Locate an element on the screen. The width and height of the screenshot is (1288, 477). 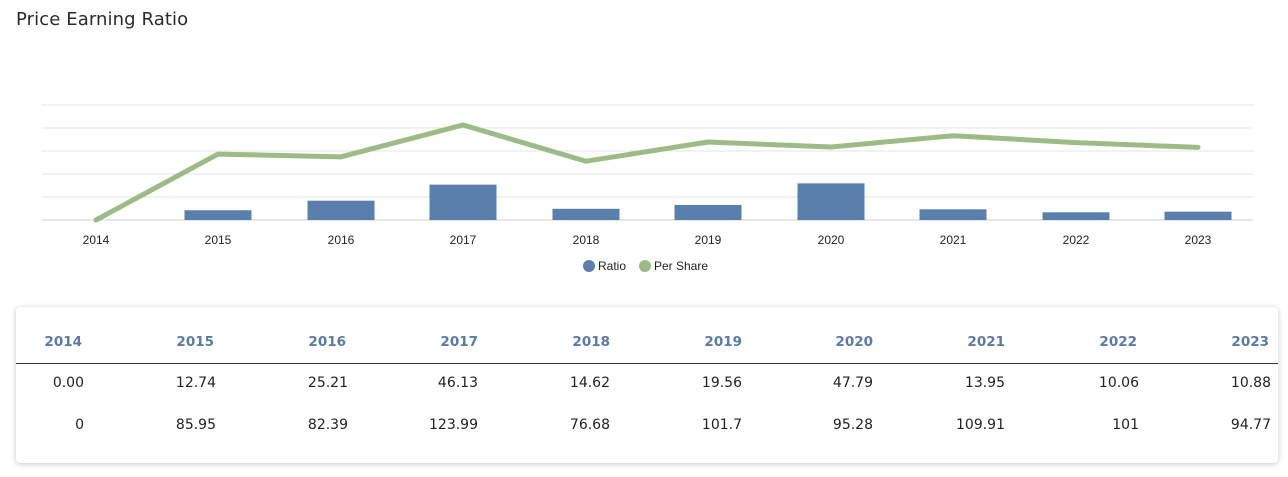
header-cell-2021: 2021 is located at coordinates (986, 342).